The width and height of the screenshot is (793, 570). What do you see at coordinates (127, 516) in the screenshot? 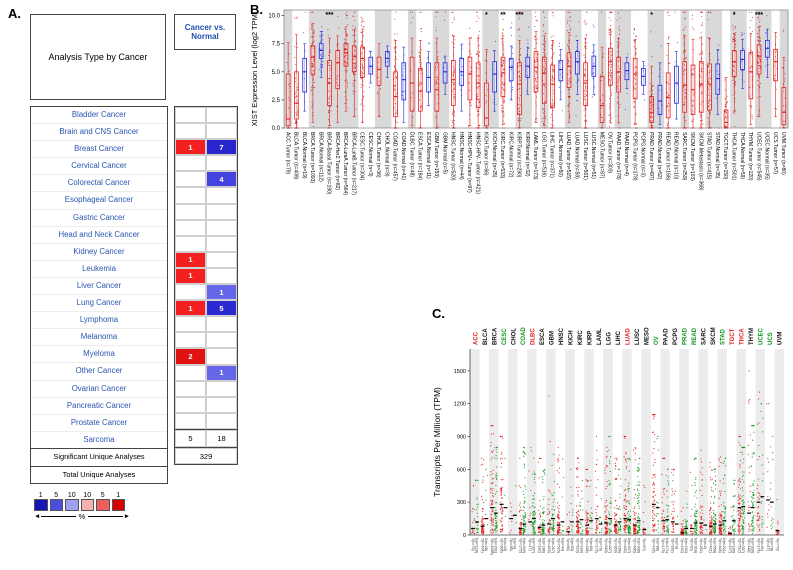
I see `arrow-right-icon: ►` at bounding box center [127, 516].